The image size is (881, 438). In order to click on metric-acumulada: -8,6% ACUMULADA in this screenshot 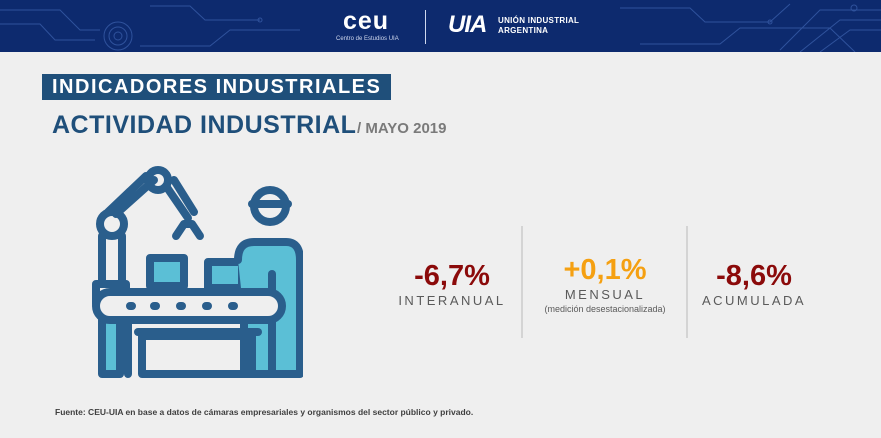, I will do `click(754, 284)`.